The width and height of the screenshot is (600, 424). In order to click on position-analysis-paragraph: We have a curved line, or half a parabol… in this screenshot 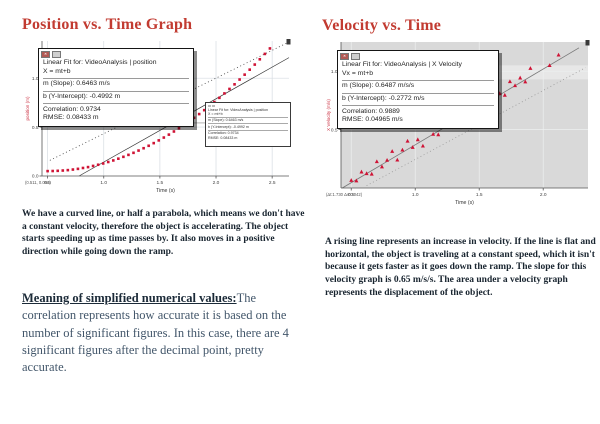, I will do `click(163, 233)`.